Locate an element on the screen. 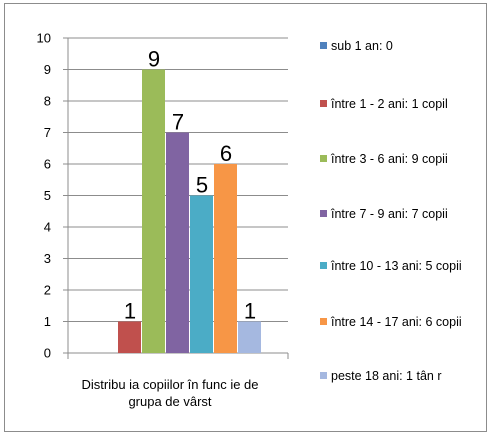 Image resolution: width=491 pixels, height=436 pixels. data-label: 7 is located at coordinates (178, 122).